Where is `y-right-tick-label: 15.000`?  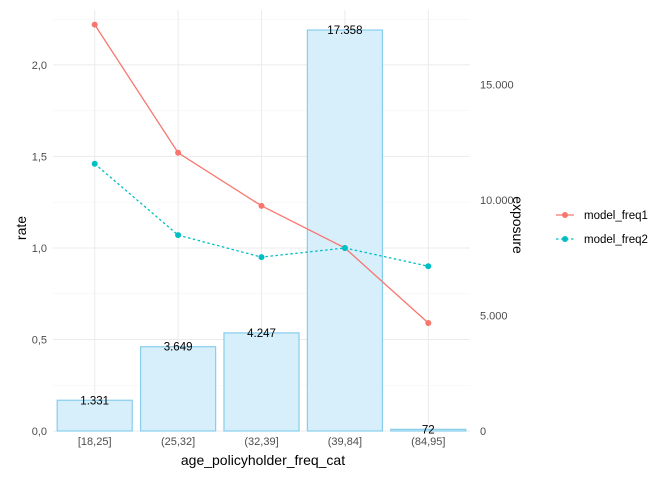
y-right-tick-label: 15.000 is located at coordinates (497, 86).